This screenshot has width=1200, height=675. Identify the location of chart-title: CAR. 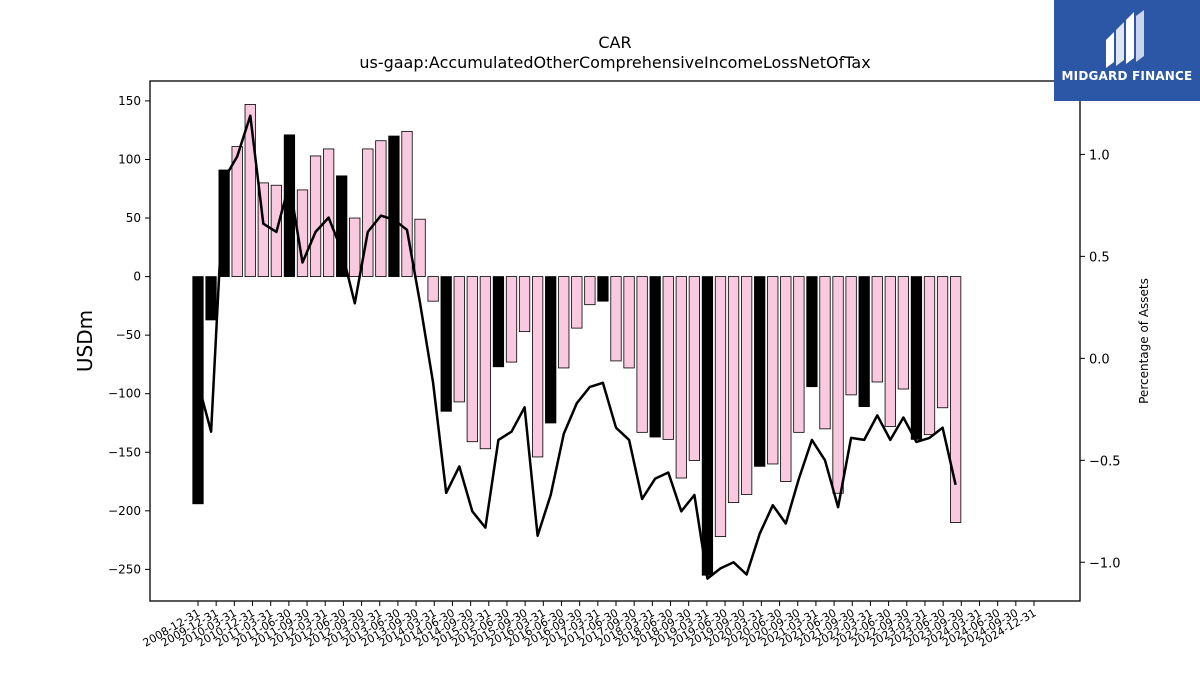
(614, 42).